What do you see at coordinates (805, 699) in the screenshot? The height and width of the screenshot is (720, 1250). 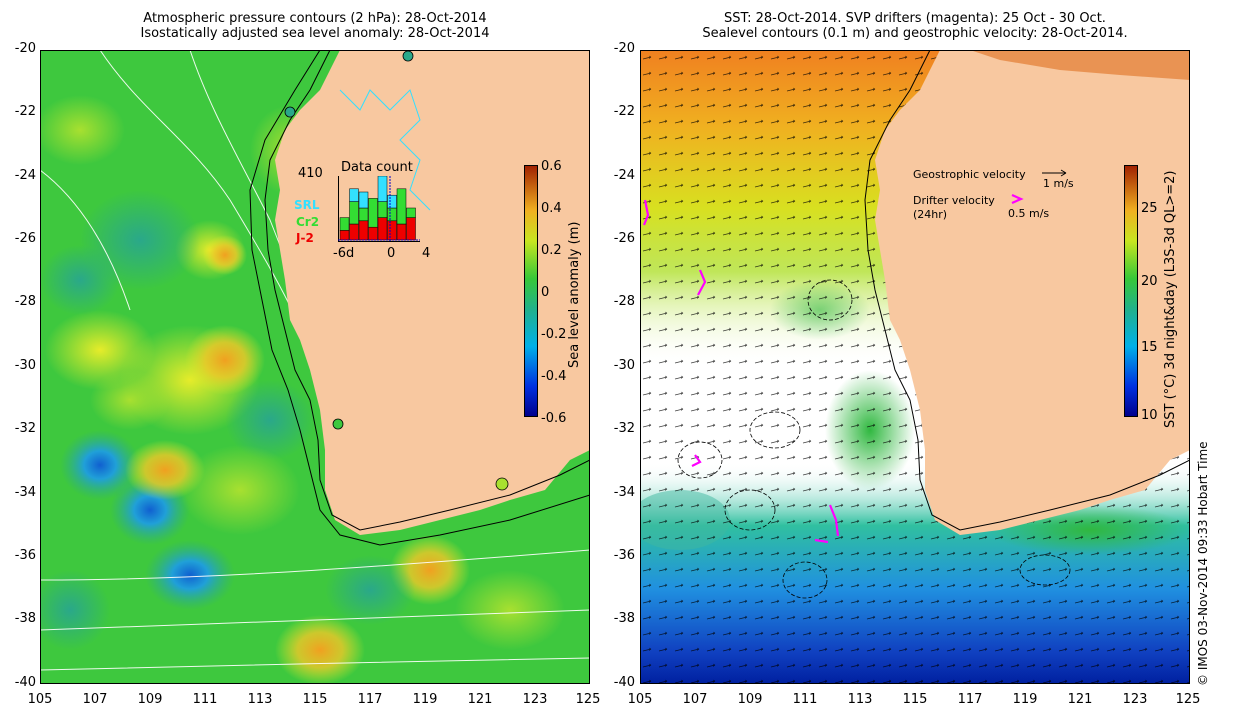 I see `right-x-tick: 111` at bounding box center [805, 699].